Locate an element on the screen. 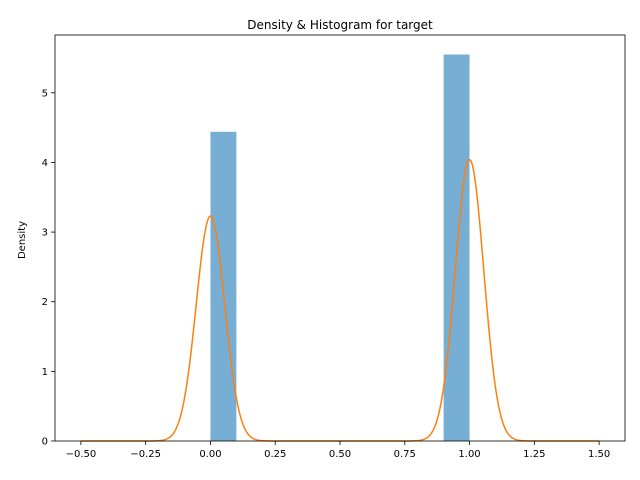 The height and width of the screenshot is (480, 640). chart-title: Density & Histogram for target is located at coordinates (340, 25).